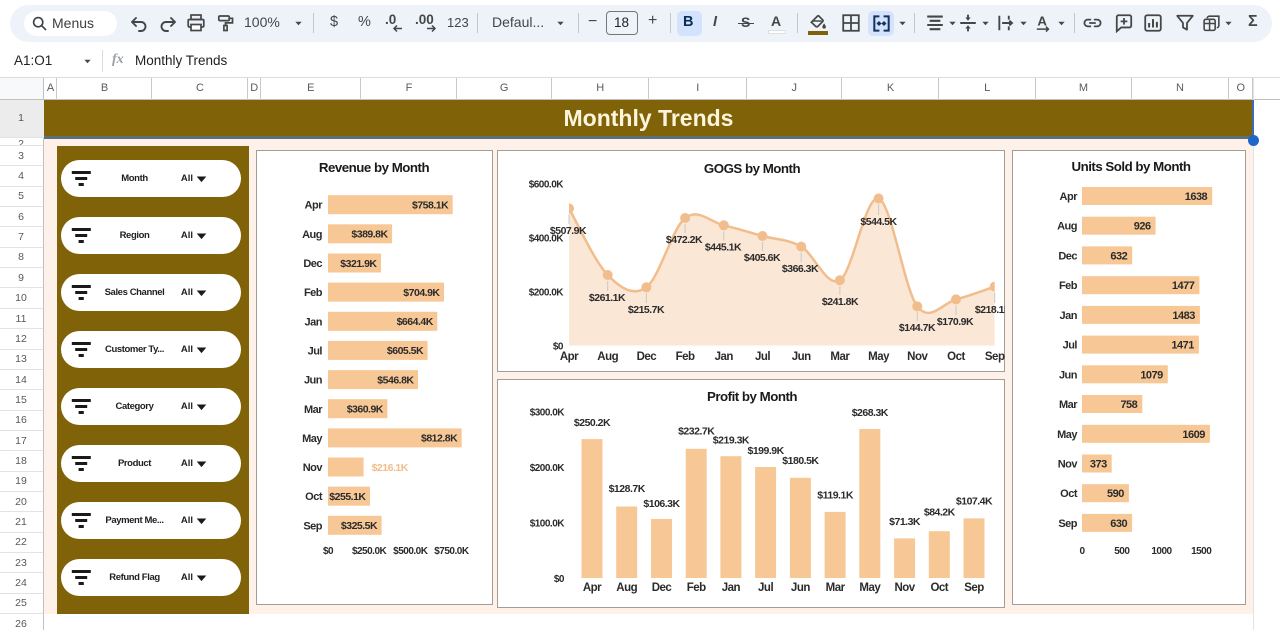 Image resolution: width=1280 pixels, height=630 pixels. Describe the element at coordinates (370, 551) in the screenshot. I see `svg-text: $250.0K` at that location.